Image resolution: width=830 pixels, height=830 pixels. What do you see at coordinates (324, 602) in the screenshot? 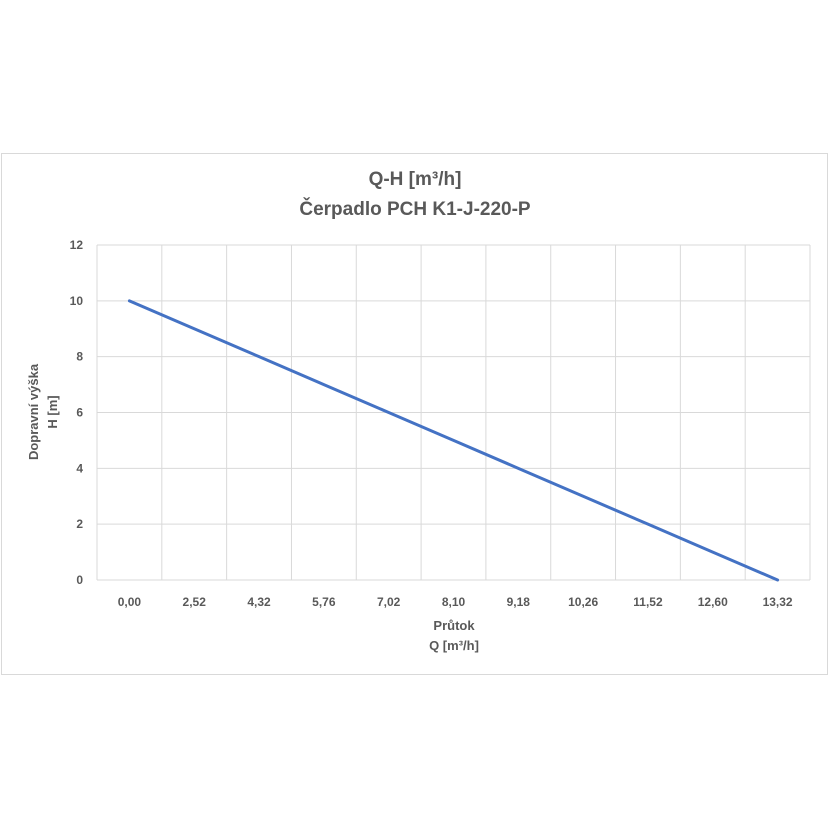
I see `x-tick-label: 5,76` at bounding box center [324, 602].